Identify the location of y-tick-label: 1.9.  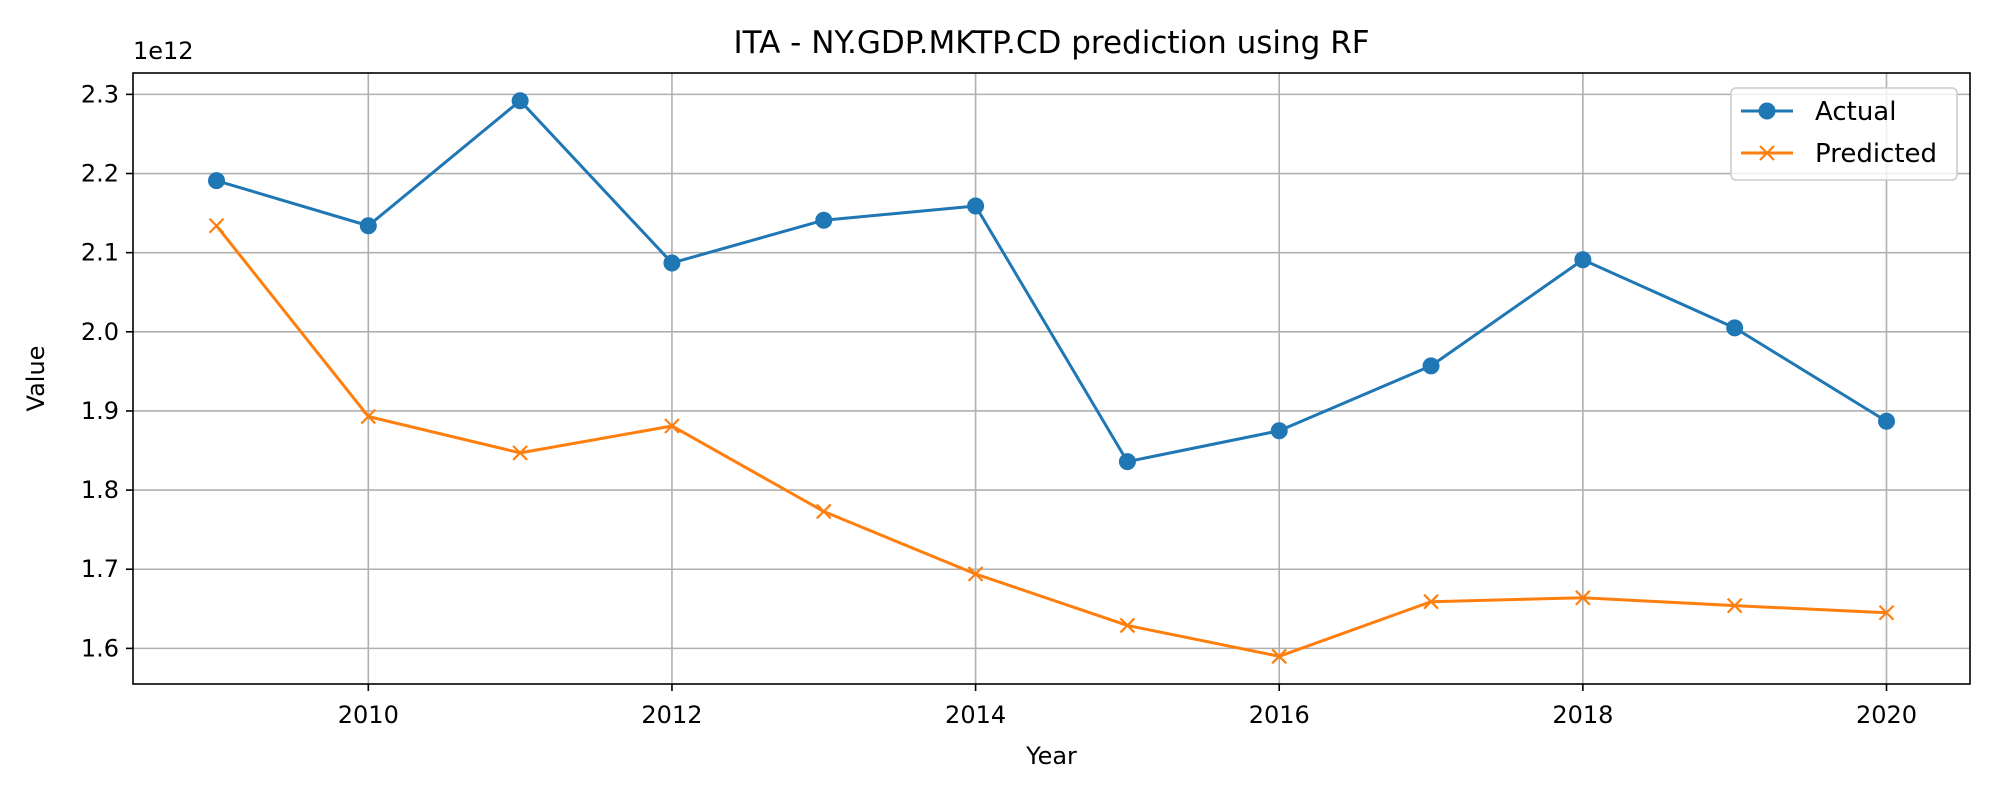
(100, 411).